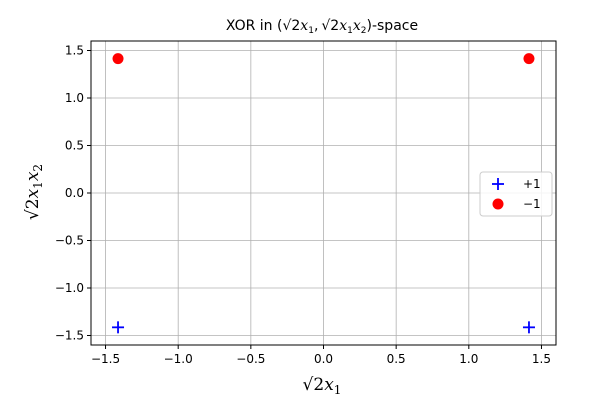  Describe the element at coordinates (34, 192) in the screenshot. I see `y-axis-label: √2x1x2` at that location.